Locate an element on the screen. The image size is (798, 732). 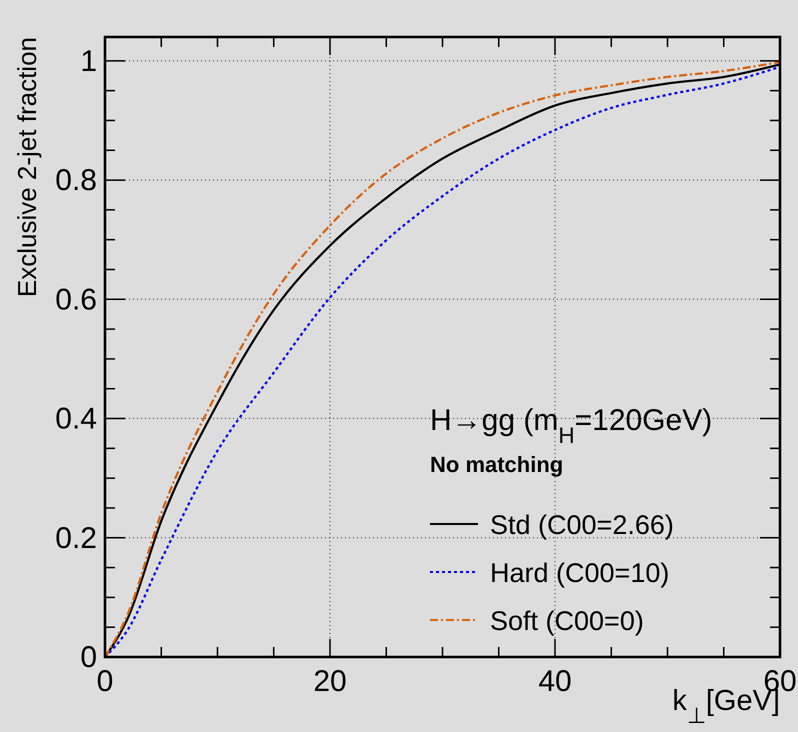
y-tick-label: 0.2 is located at coordinates (76, 538).